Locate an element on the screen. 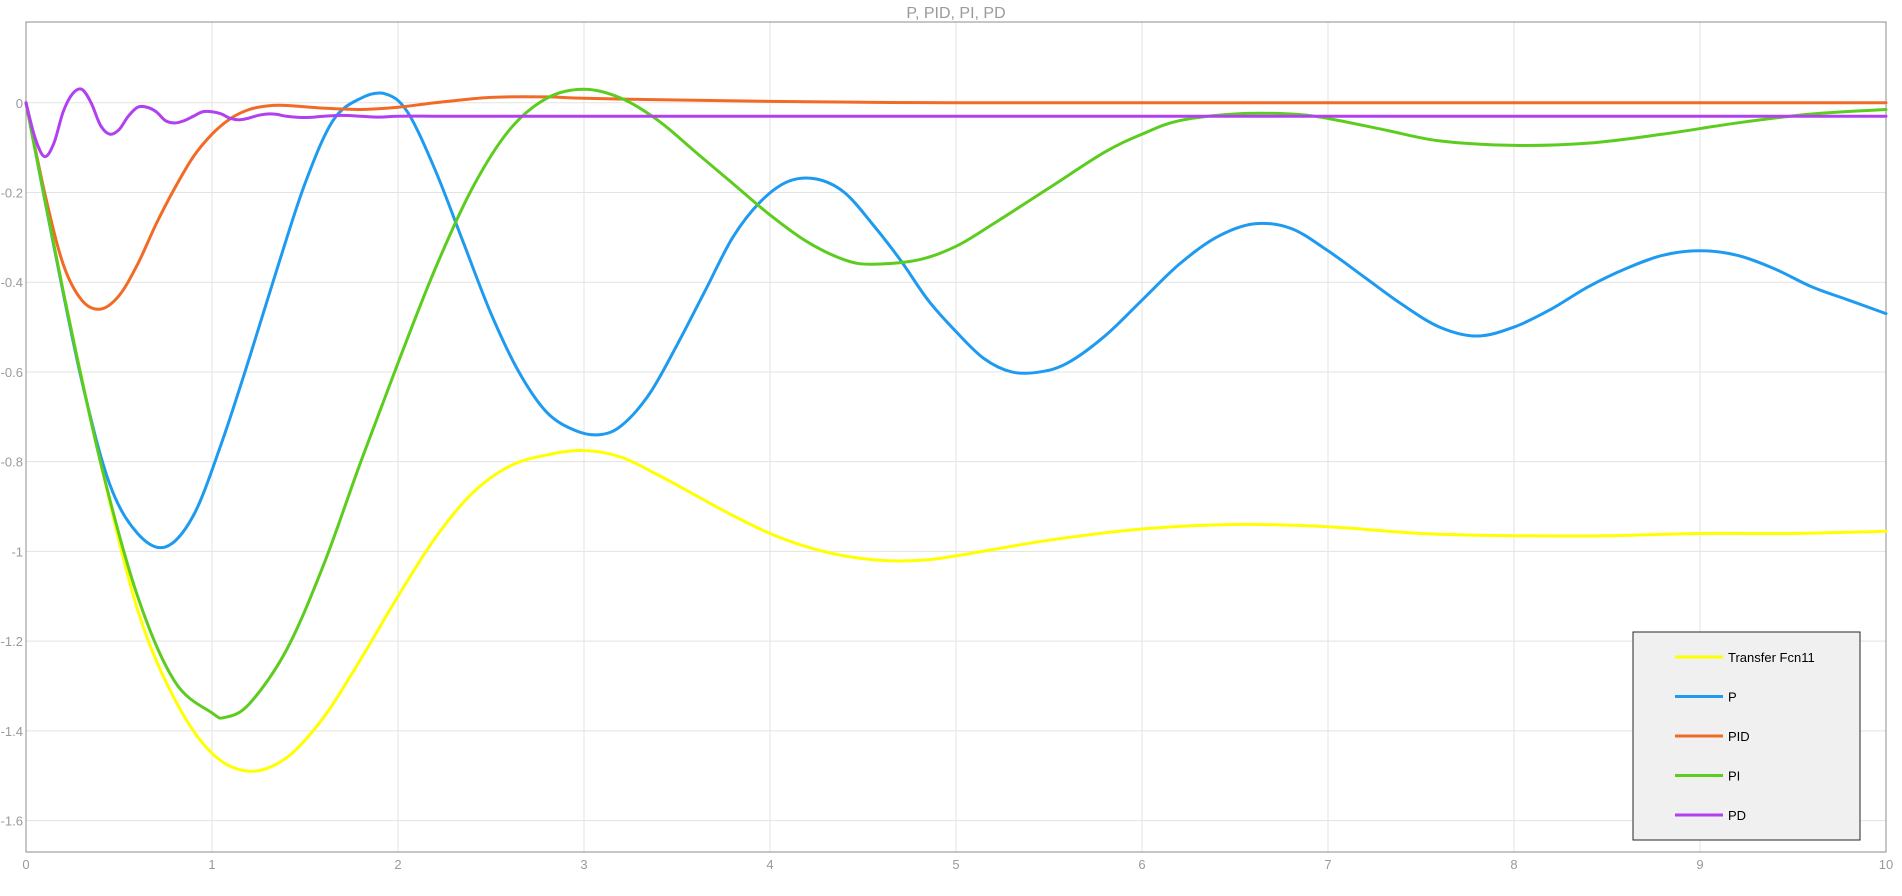 This screenshot has width=1902, height=896. y-tick-label: -1.6 is located at coordinates (12, 821).